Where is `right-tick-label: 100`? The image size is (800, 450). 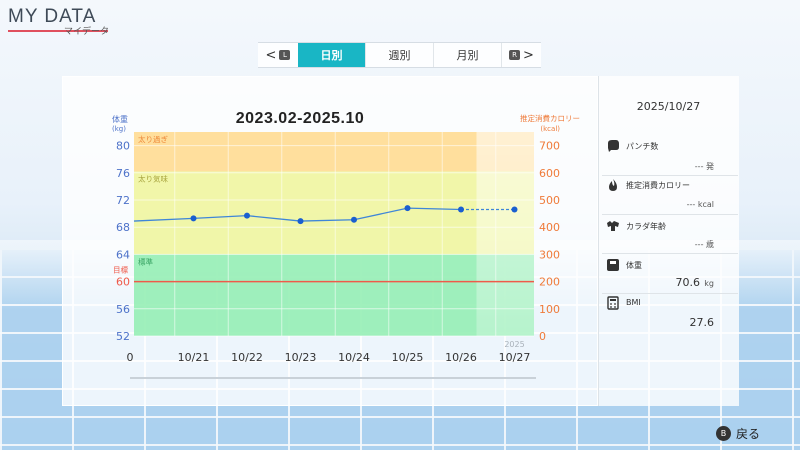 right-tick-label: 100 is located at coordinates (549, 309).